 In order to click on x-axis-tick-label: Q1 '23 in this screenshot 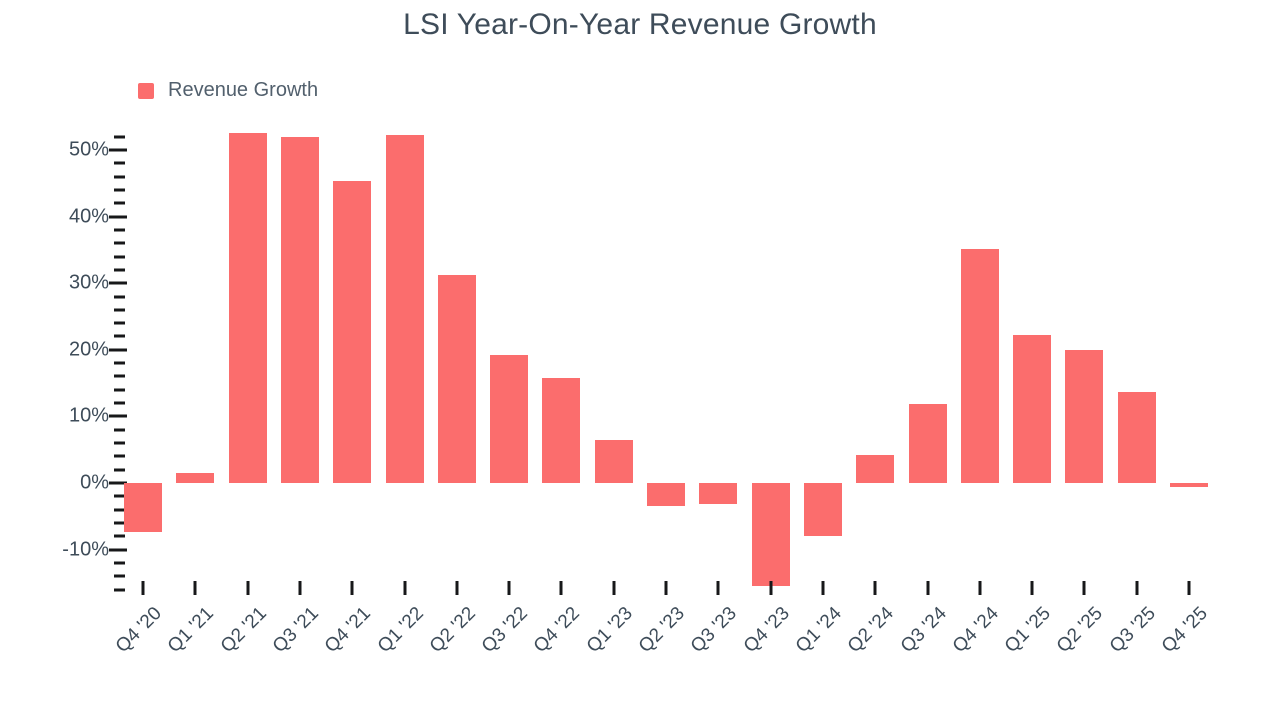, I will do `click(609, 630)`.